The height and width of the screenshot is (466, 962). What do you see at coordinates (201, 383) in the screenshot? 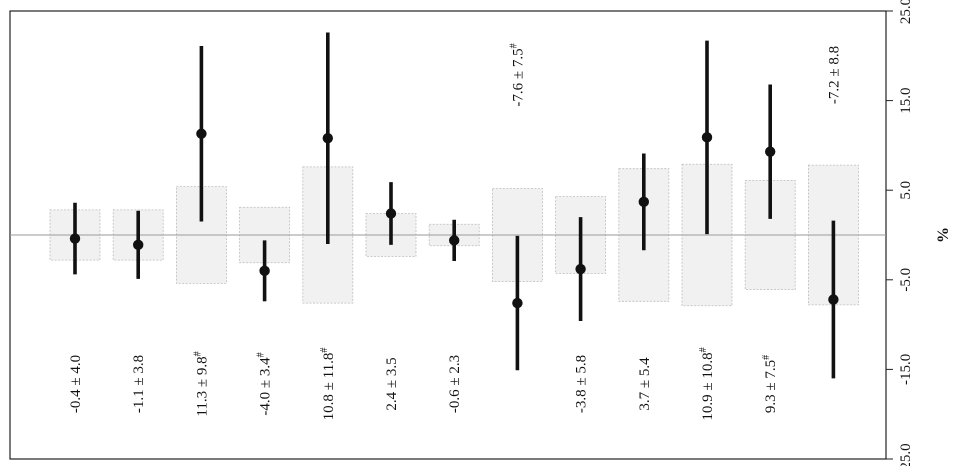
I see `value-label-3: 11.3 ± 9.8#` at bounding box center [201, 383].